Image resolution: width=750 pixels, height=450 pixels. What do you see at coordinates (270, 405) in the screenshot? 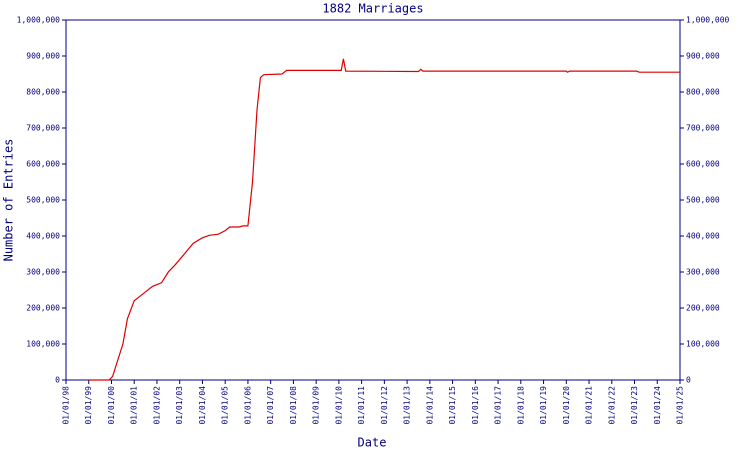
I see `x-tick-label: 01/01/07` at bounding box center [270, 405].